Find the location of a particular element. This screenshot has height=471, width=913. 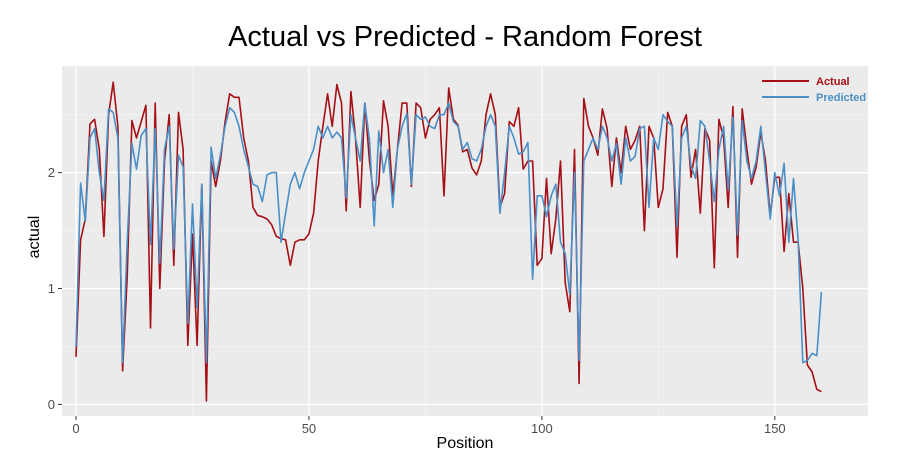

y-axis-ticks: 0 1 2 is located at coordinates (55, 288).